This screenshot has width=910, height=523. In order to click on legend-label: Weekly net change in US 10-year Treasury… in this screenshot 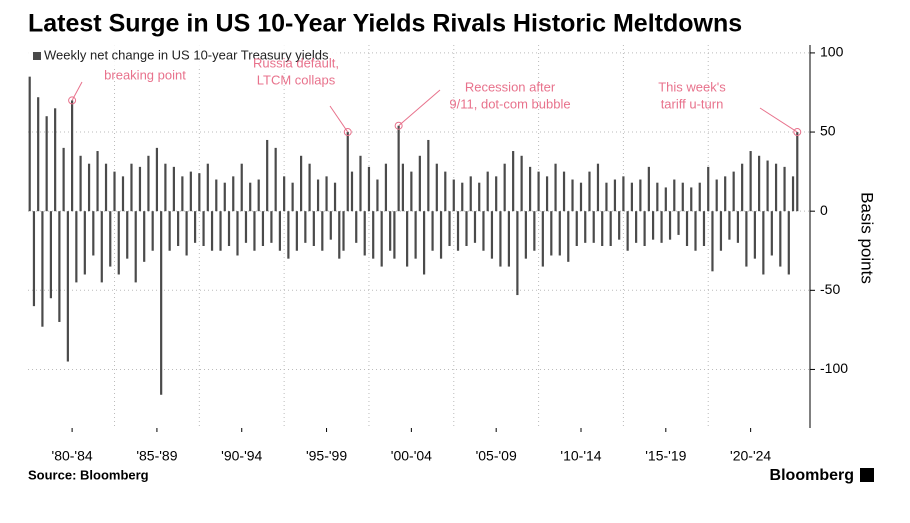, I will do `click(186, 54)`.